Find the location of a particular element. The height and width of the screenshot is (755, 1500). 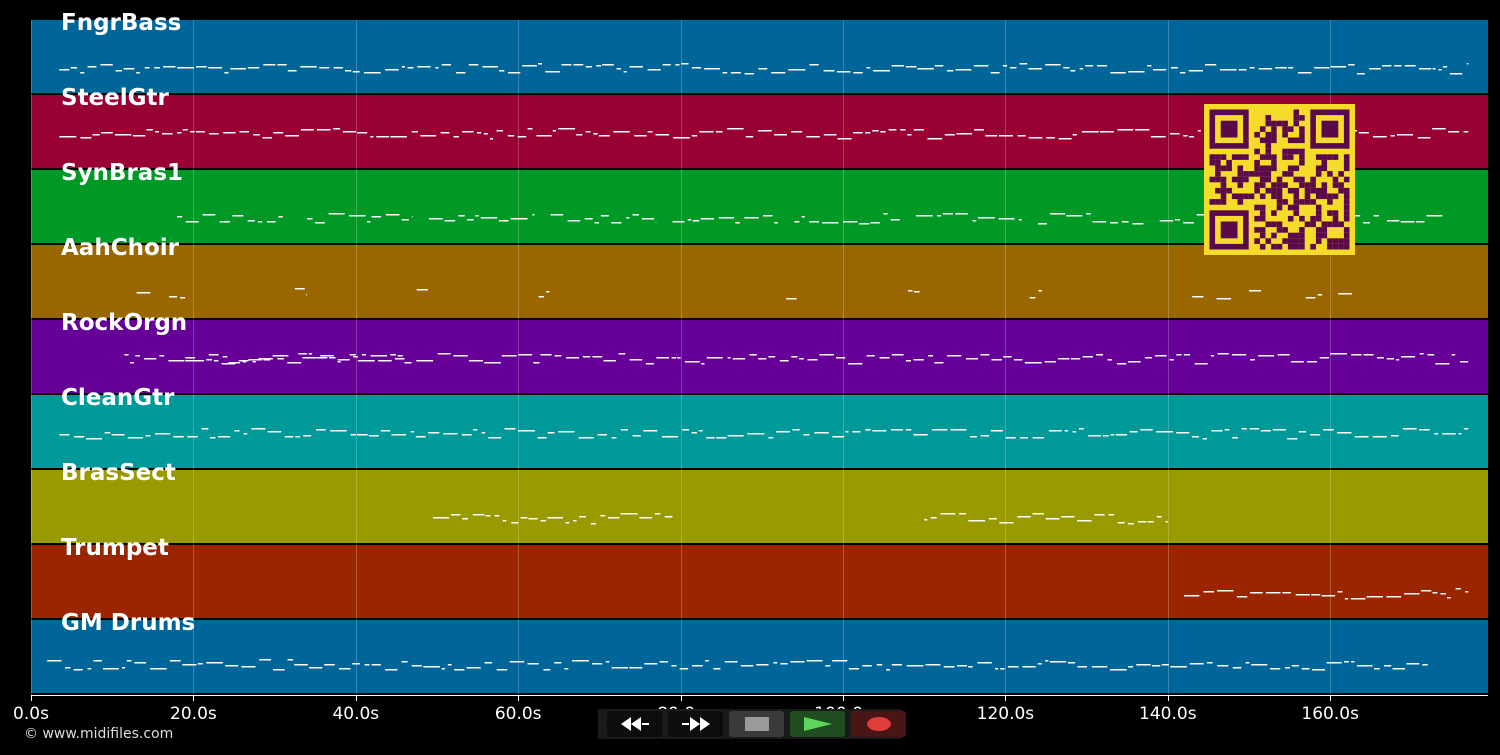

grid-line is located at coordinates (843, 357).